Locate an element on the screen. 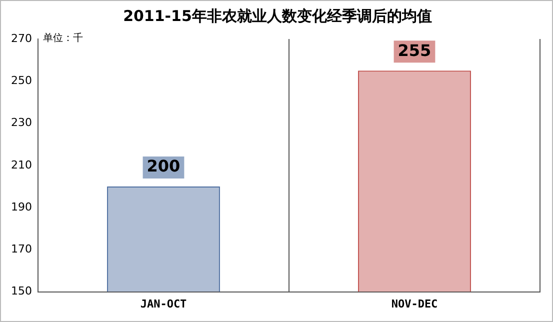  data-label: 255 is located at coordinates (415, 50).